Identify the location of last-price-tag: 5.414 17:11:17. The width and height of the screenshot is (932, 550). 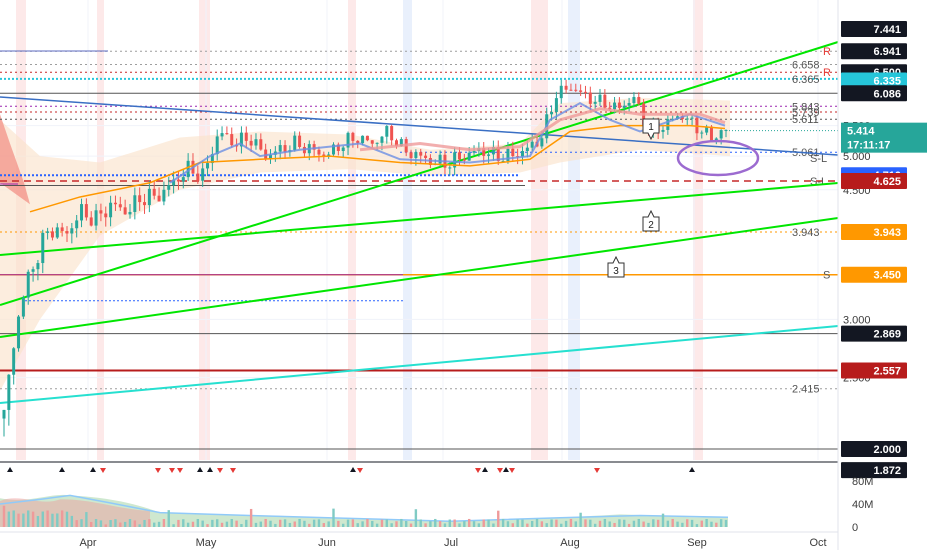
(884, 137).